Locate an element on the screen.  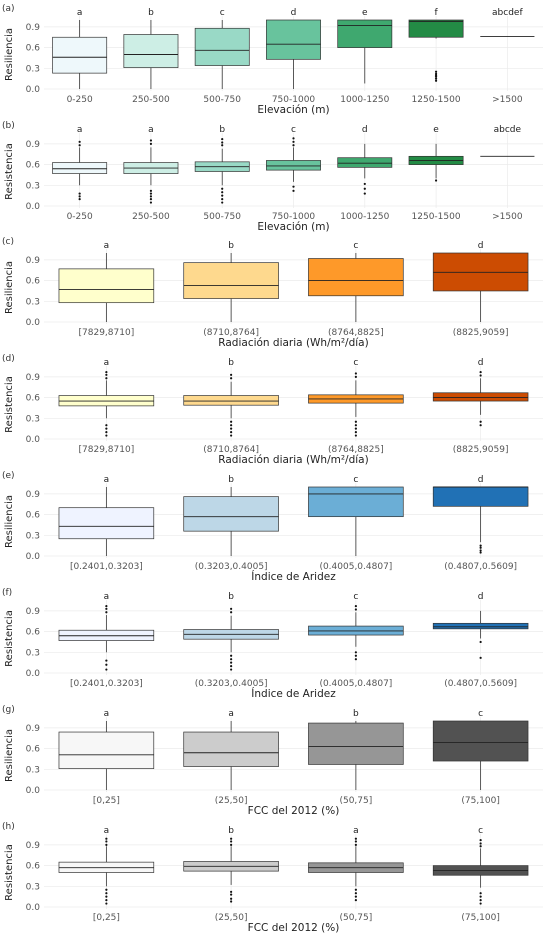
x-tick-label: (8710,8764] is located at coordinates (231, 450).